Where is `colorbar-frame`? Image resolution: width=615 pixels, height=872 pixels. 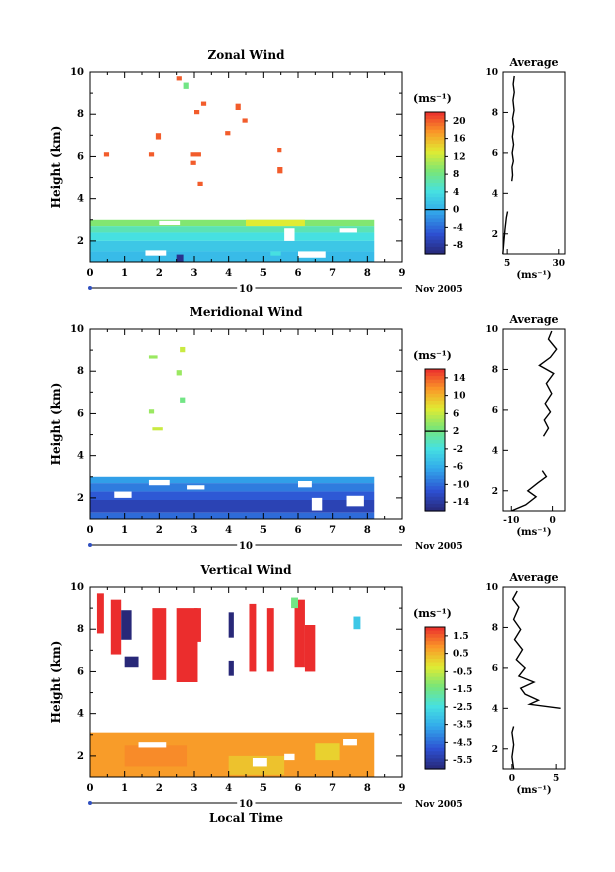 colorbar-frame is located at coordinates (435, 183).